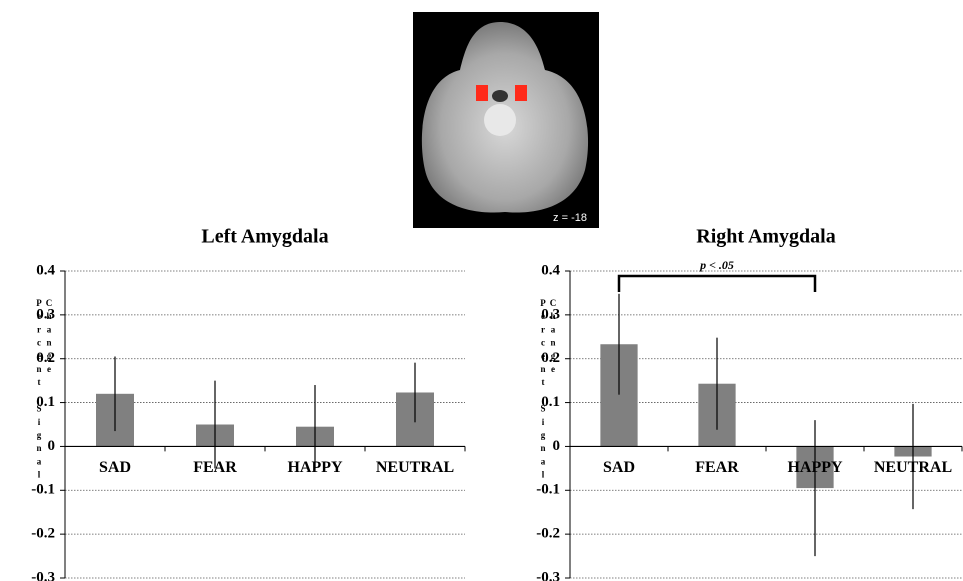 This screenshot has width=963, height=581. Describe the element at coordinates (264, 237) in the screenshot. I see `chart-title: Left Amygdala` at that location.